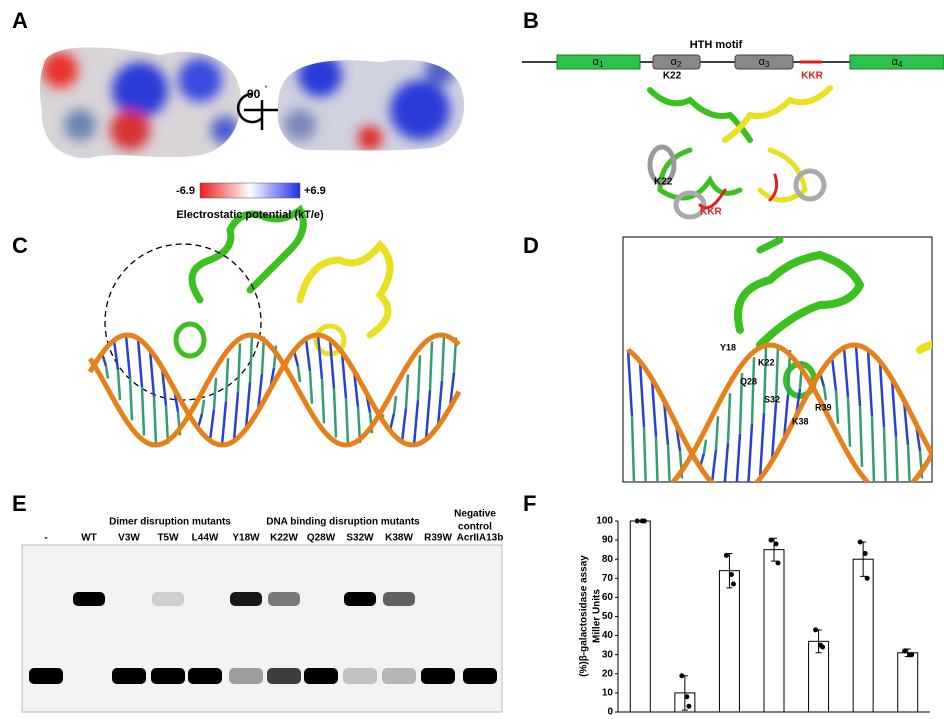 The height and width of the screenshot is (719, 944). Describe the element at coordinates (608, 635) in the screenshot. I see `y-tick-label: 40` at that location.